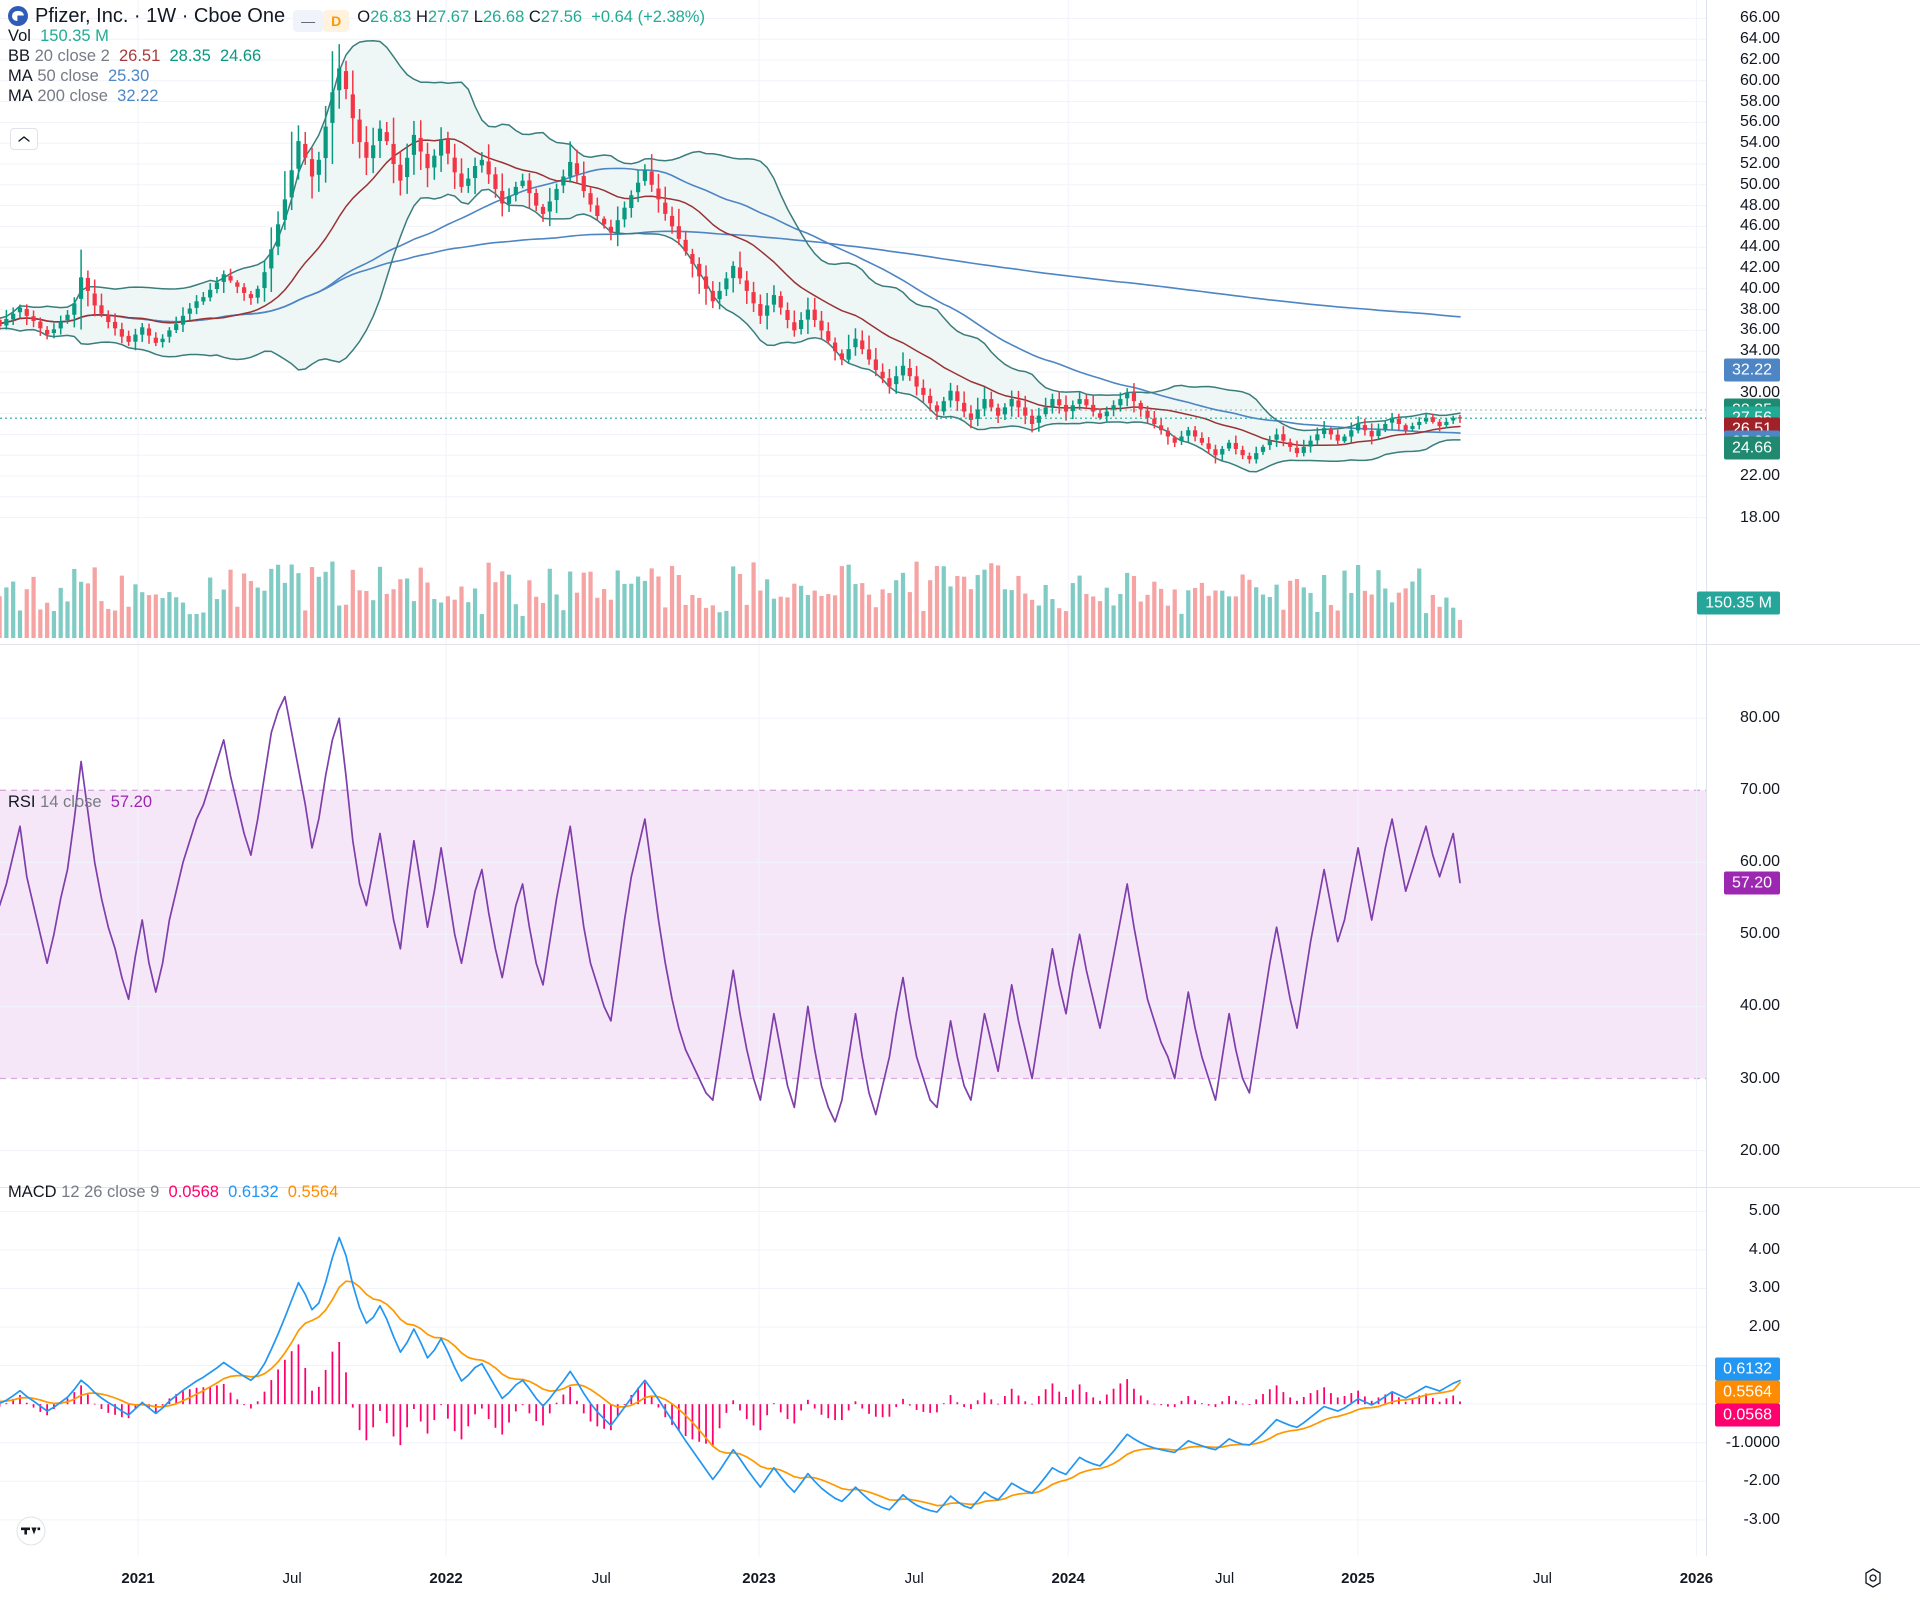 The height and width of the screenshot is (1600, 1920). Describe the element at coordinates (1759, 517) in the screenshot. I see `price-tick-18-00: 18.00` at that location.